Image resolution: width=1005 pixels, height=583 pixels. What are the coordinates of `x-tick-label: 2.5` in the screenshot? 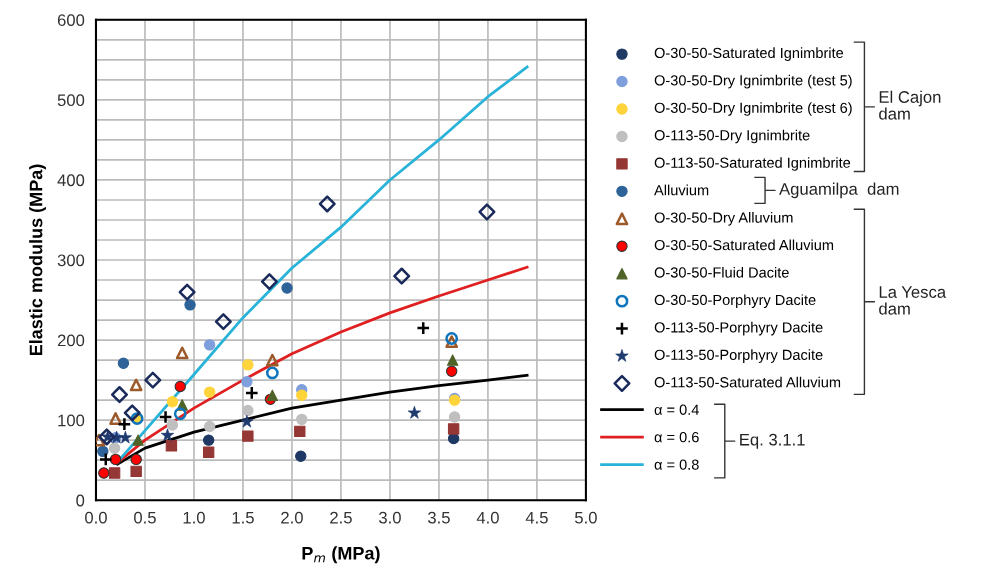 It's located at (341, 517).